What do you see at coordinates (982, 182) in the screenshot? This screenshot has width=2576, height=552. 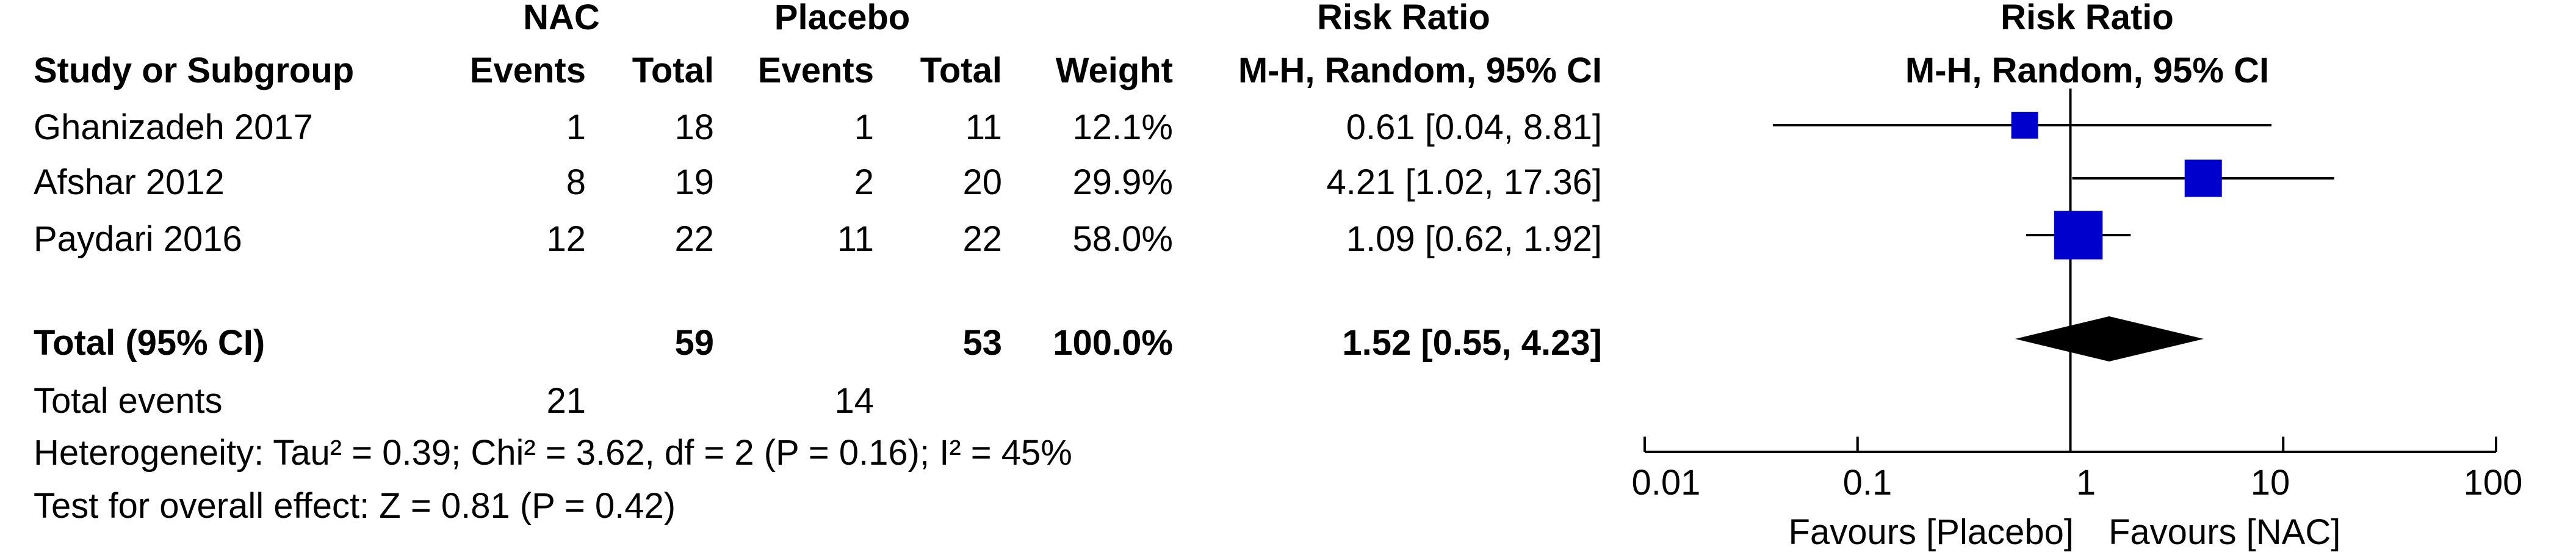 I see `study-total2: 20` at bounding box center [982, 182].